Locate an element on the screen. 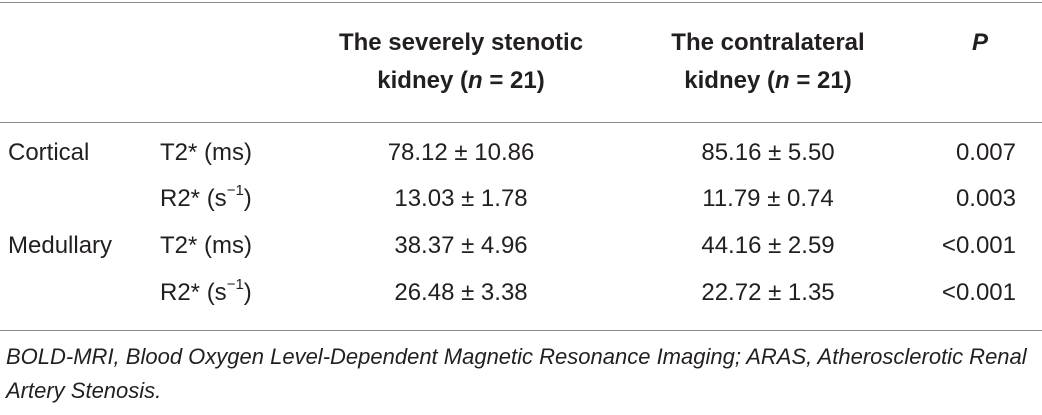 This screenshot has width=1042, height=415. row-p-value: 0.003 is located at coordinates (985, 198).